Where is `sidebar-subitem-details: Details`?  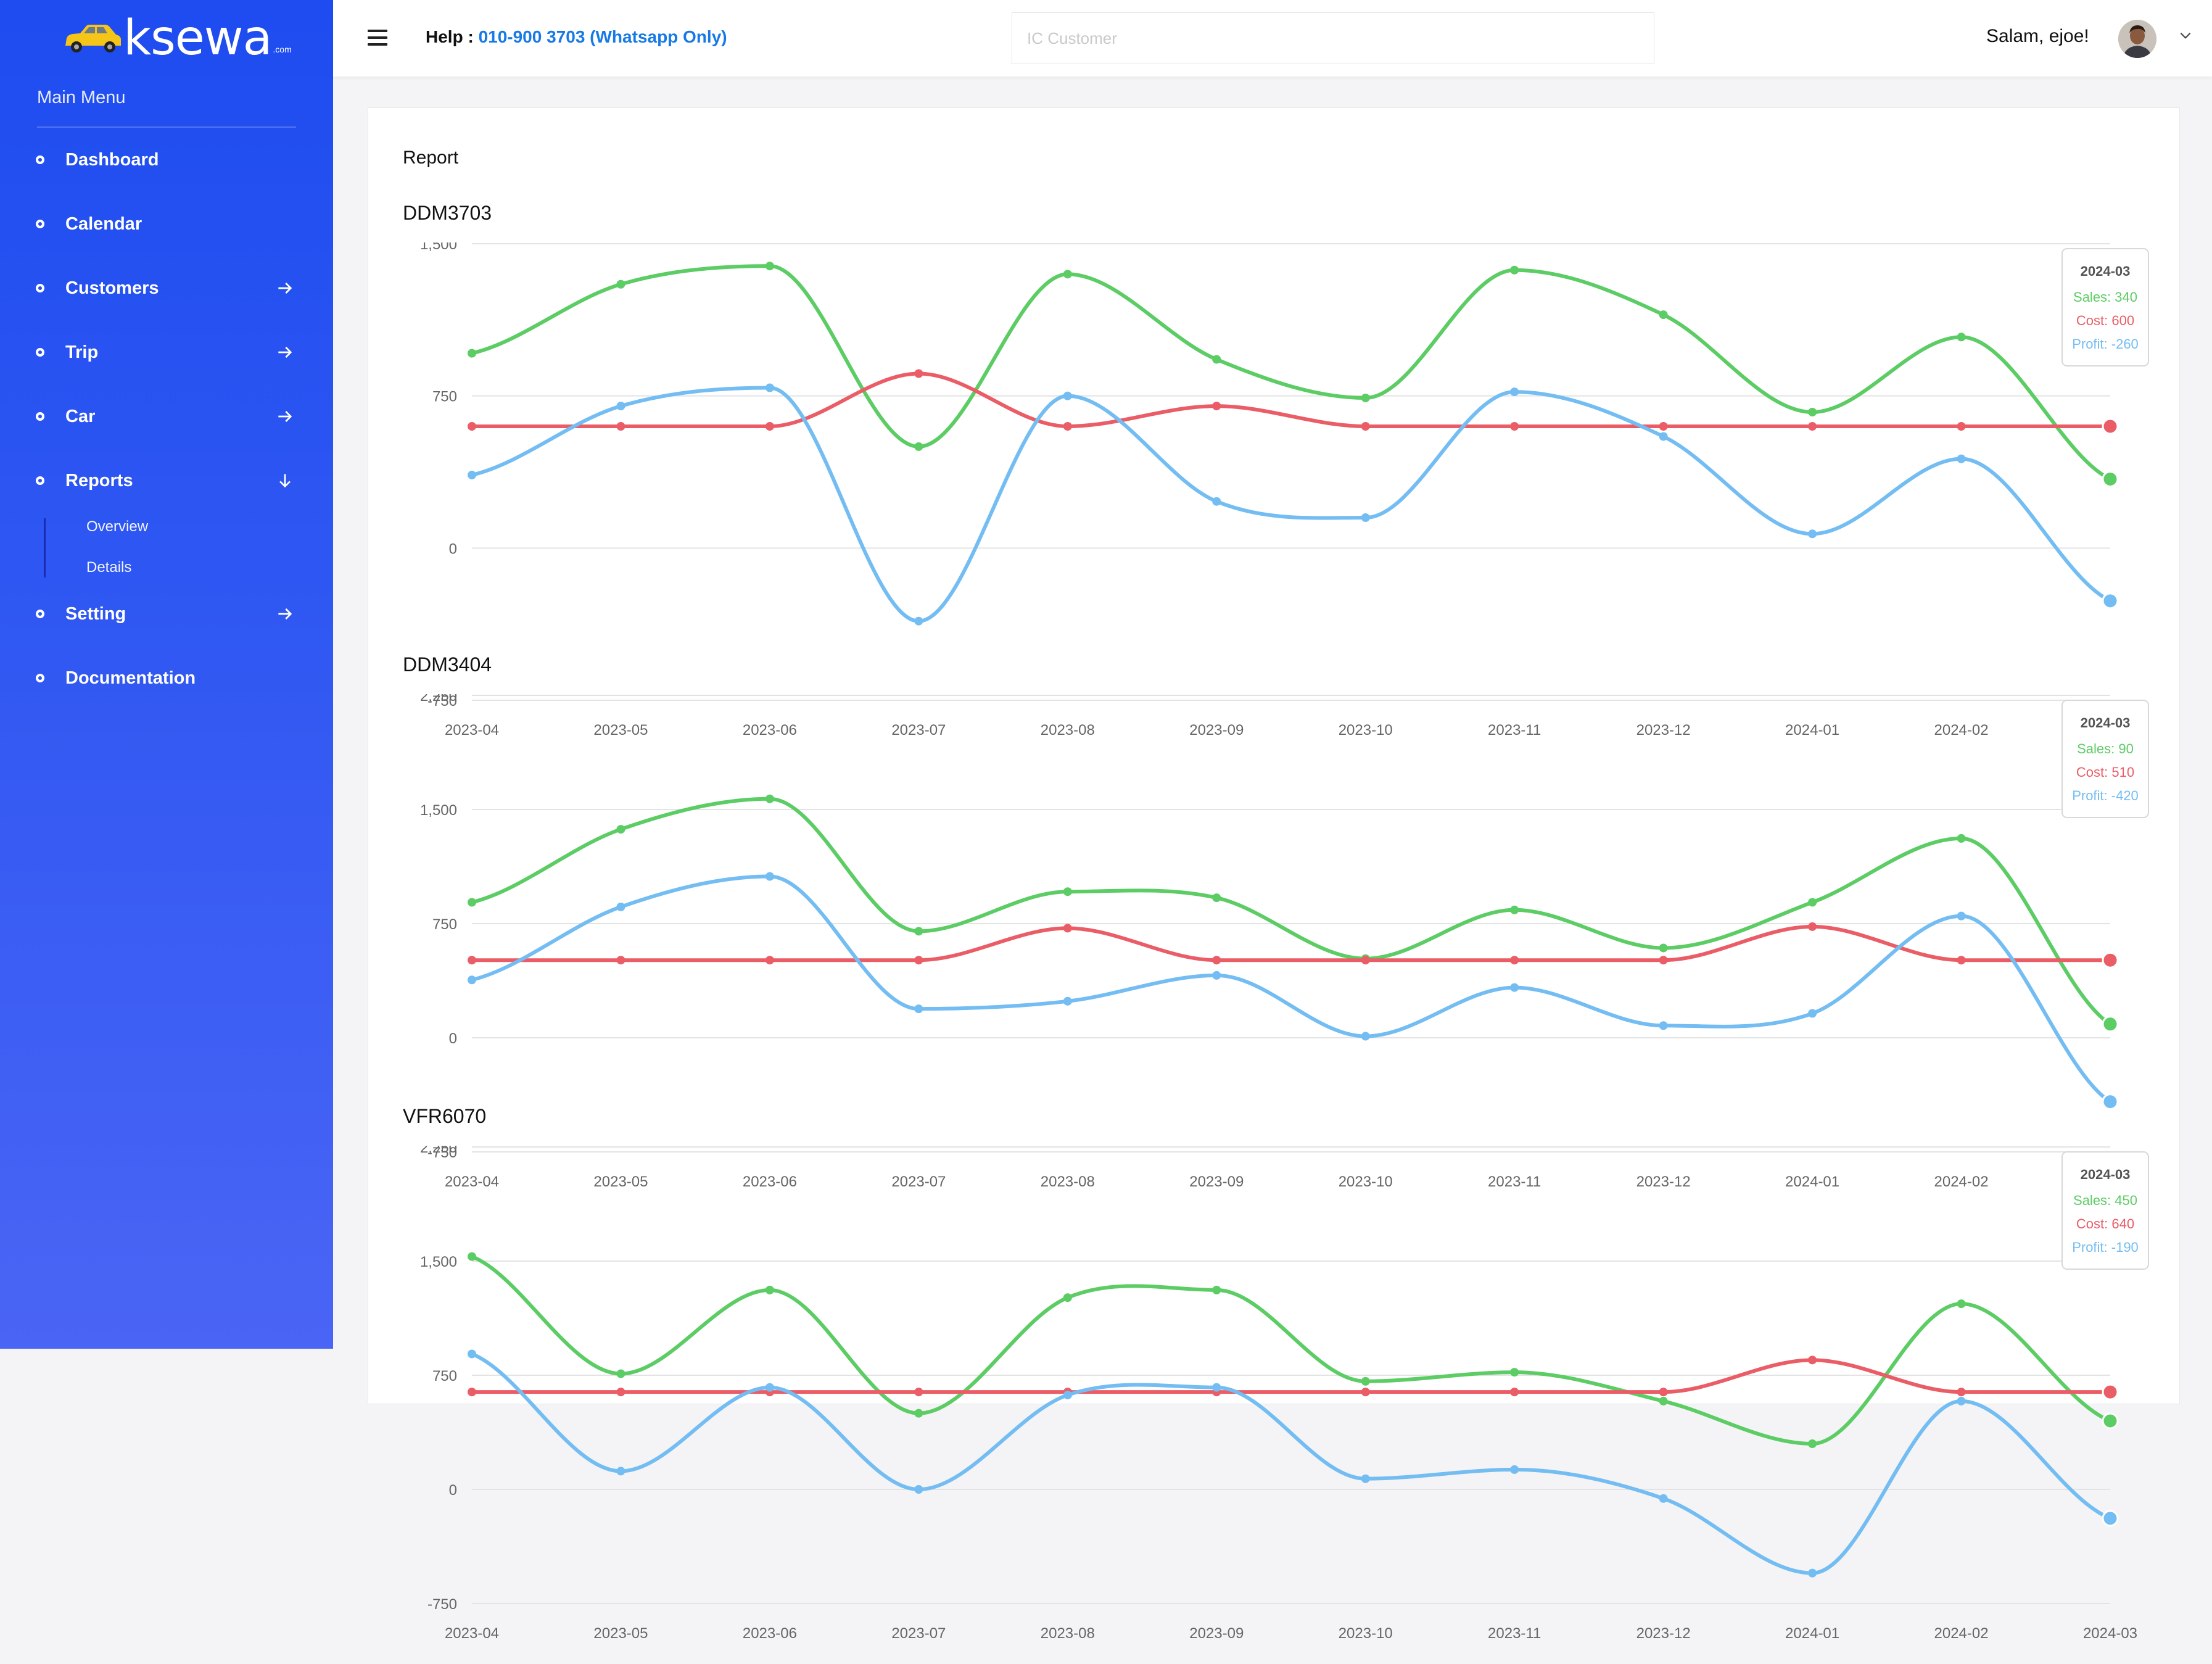 sidebar-subitem-details: Details is located at coordinates (109, 567).